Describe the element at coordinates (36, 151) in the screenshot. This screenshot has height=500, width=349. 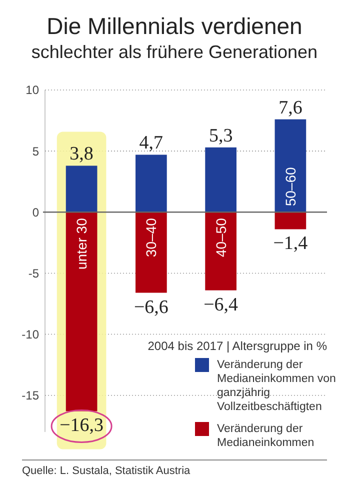
I see `y-tick-label: 5` at that location.